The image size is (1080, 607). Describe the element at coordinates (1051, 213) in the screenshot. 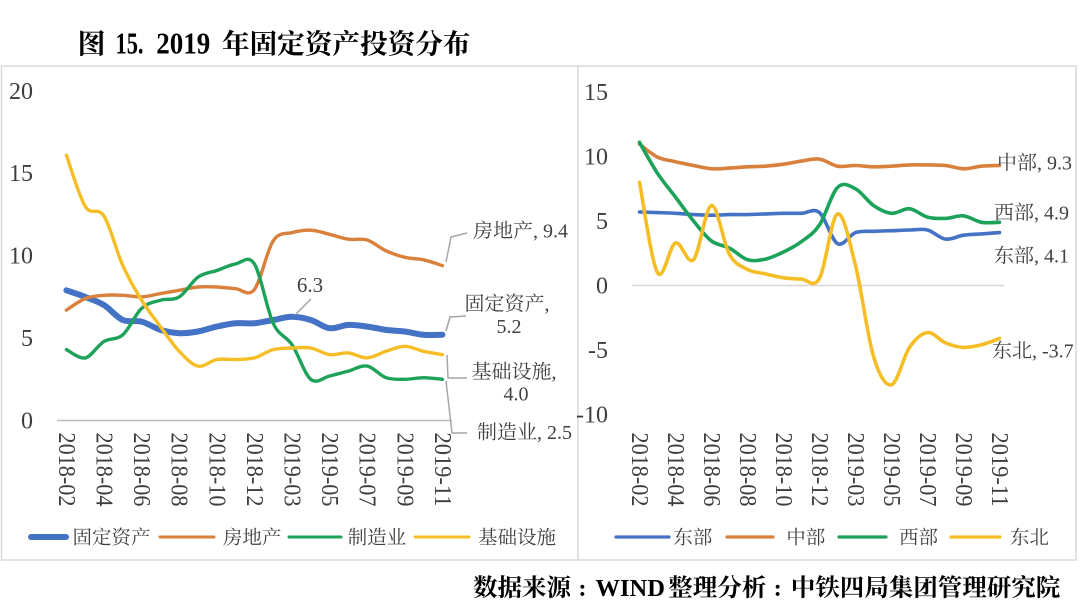

I see `svg-text: , 4.9` at that location.